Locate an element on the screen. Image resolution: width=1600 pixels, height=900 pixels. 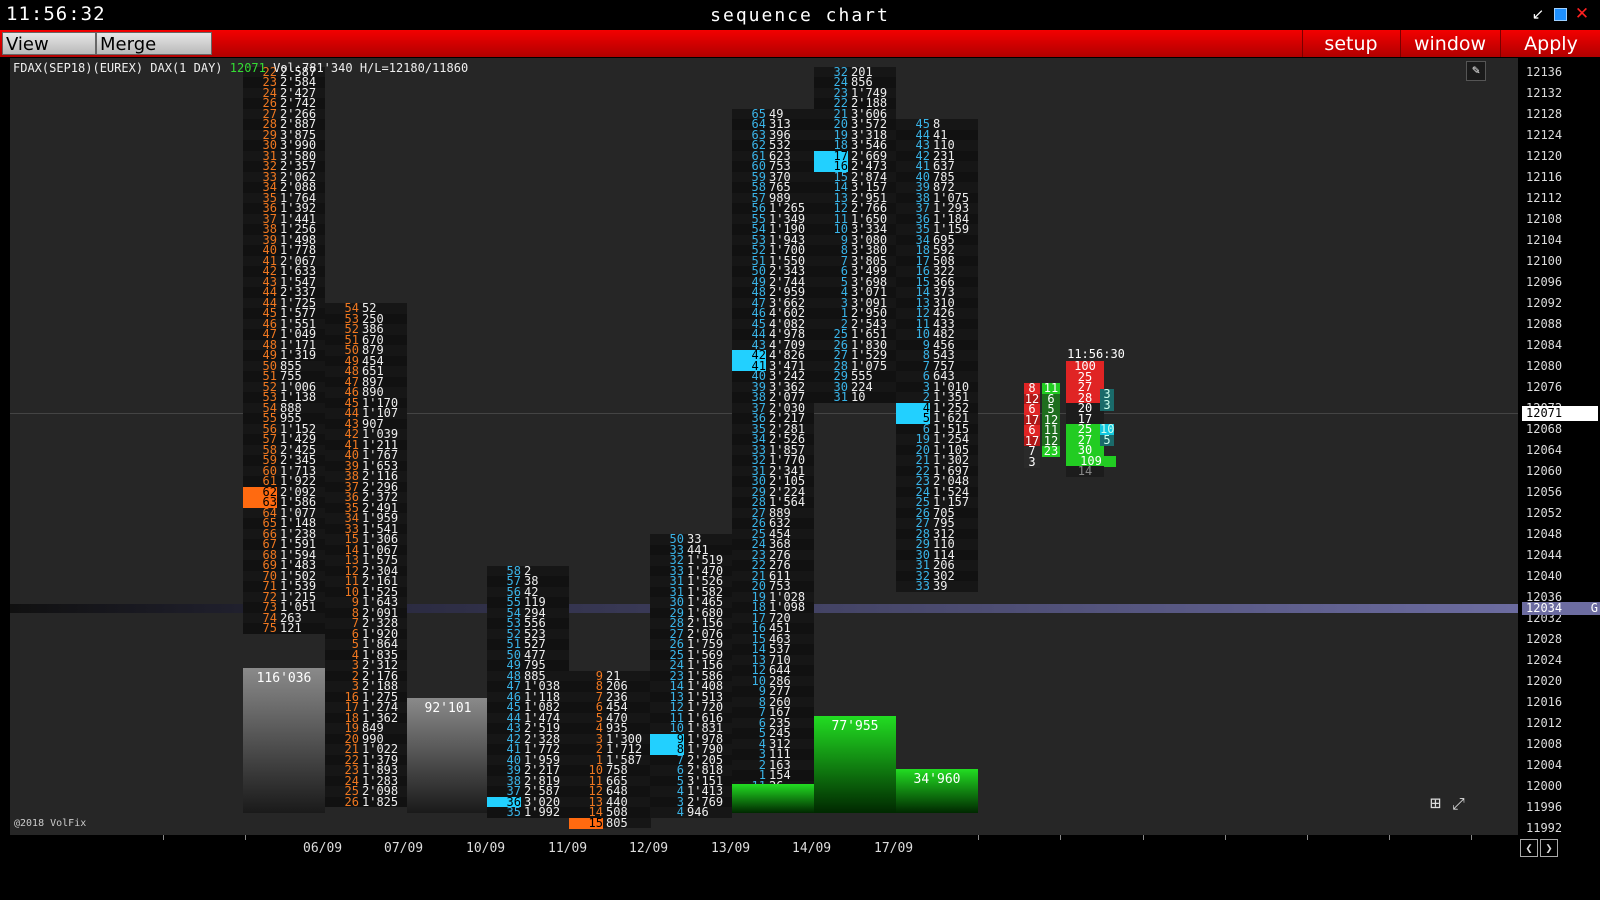
row-index: 40 is located at coordinates (758, 376).